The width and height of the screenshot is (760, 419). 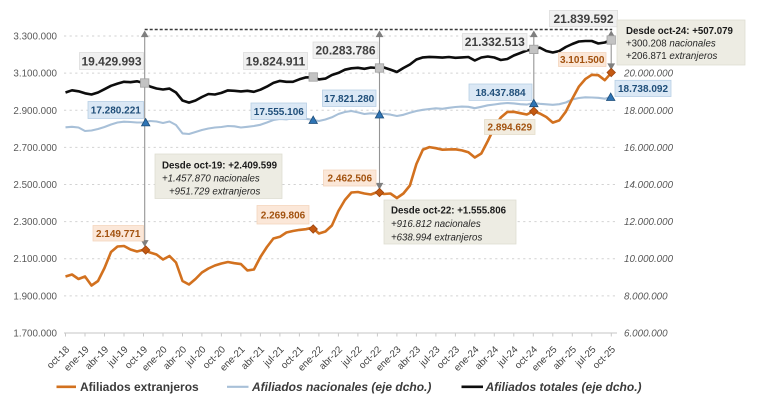 What do you see at coordinates (582, 60) in the screenshot?
I see `svg-text: 3.101.500` at bounding box center [582, 60].